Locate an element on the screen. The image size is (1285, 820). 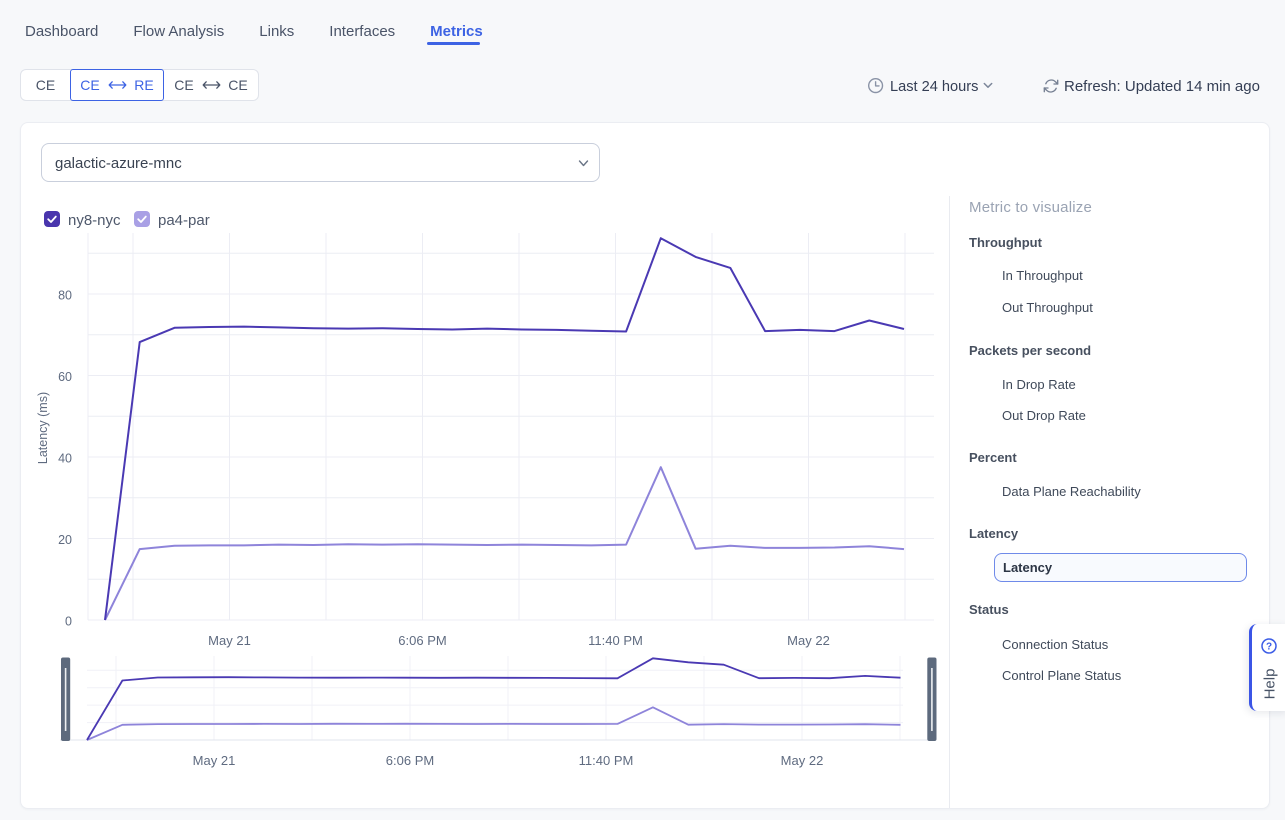
svg-text: 80 is located at coordinates (65, 296).